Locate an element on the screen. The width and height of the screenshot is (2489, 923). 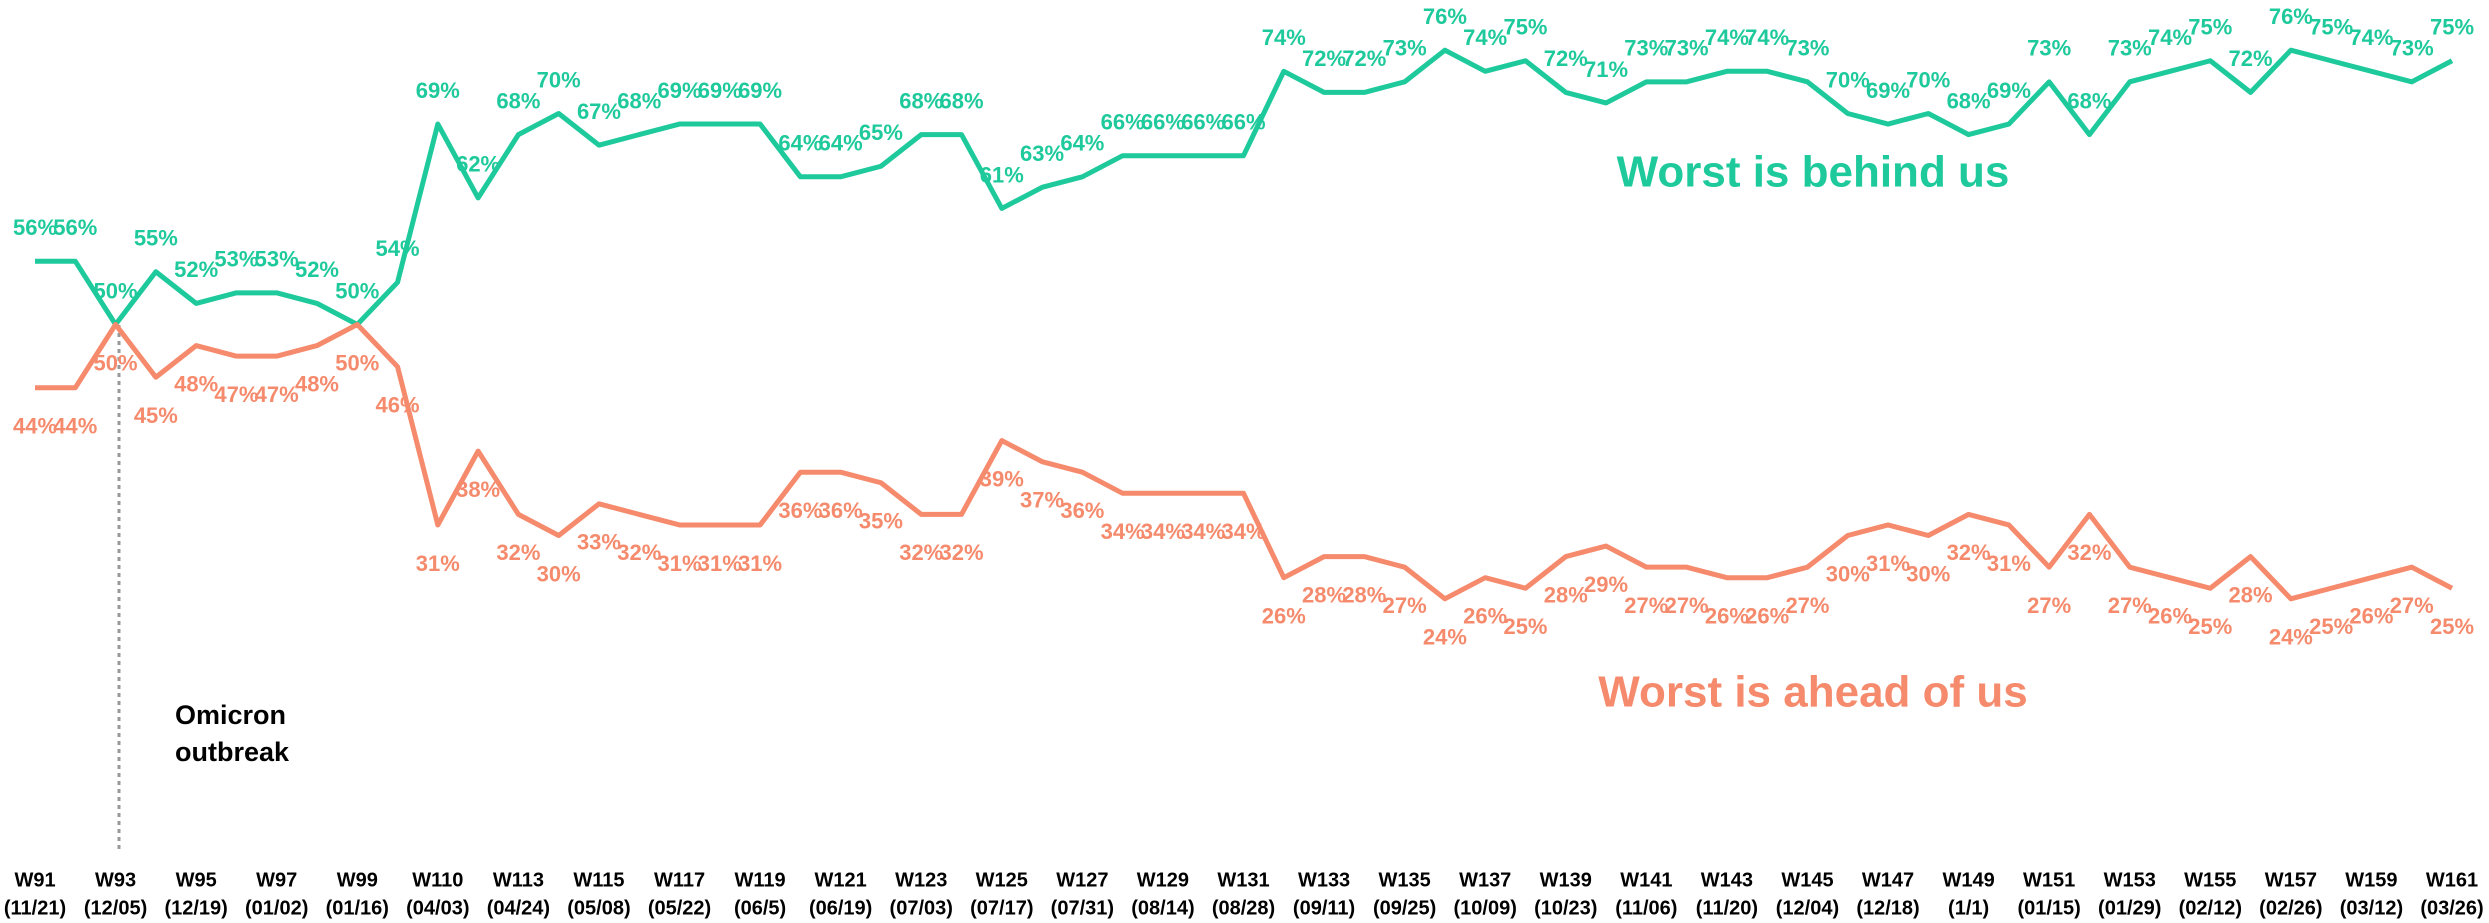
x-tick-sublabel: (11/20) is located at coordinates (1727, 908).